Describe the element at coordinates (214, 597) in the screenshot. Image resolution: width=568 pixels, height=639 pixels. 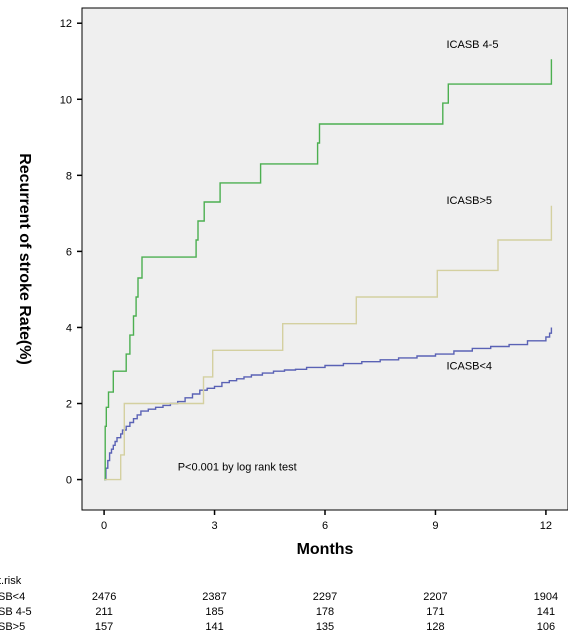
I see `risk-cell: 2387` at that location.